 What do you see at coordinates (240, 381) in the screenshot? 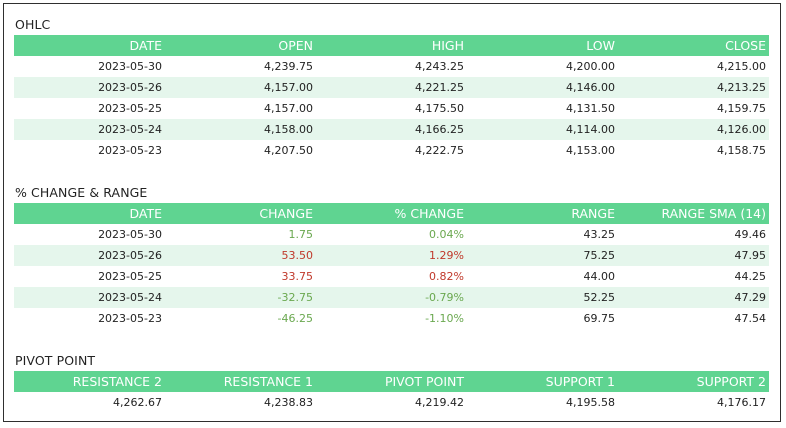
I see `column-header-resistance-1: RESISTANCE 1` at bounding box center [240, 381].